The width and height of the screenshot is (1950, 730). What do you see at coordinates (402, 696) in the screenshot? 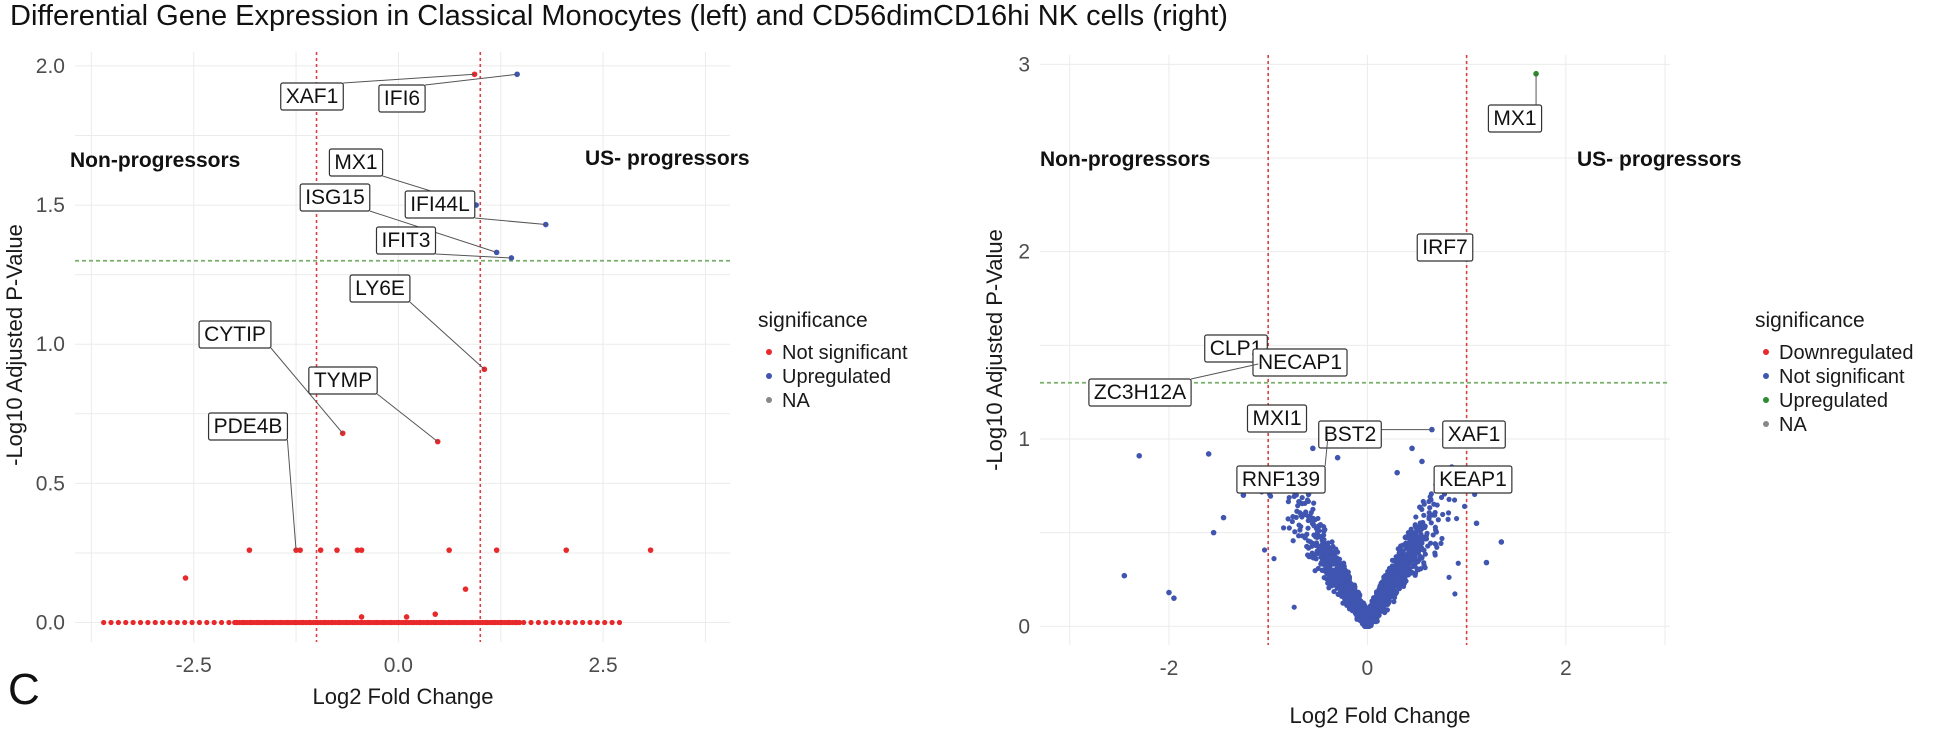
I see `x-axis-label-left: Log2 Fold Change` at bounding box center [402, 696].